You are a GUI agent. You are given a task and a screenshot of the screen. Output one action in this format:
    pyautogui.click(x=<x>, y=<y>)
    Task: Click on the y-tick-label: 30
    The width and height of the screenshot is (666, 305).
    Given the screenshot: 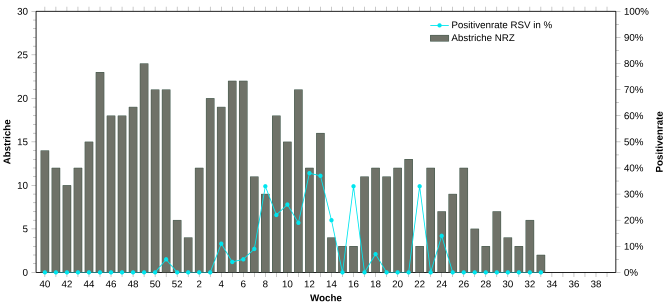 What is the action you would take?
    pyautogui.click(x=23, y=12)
    